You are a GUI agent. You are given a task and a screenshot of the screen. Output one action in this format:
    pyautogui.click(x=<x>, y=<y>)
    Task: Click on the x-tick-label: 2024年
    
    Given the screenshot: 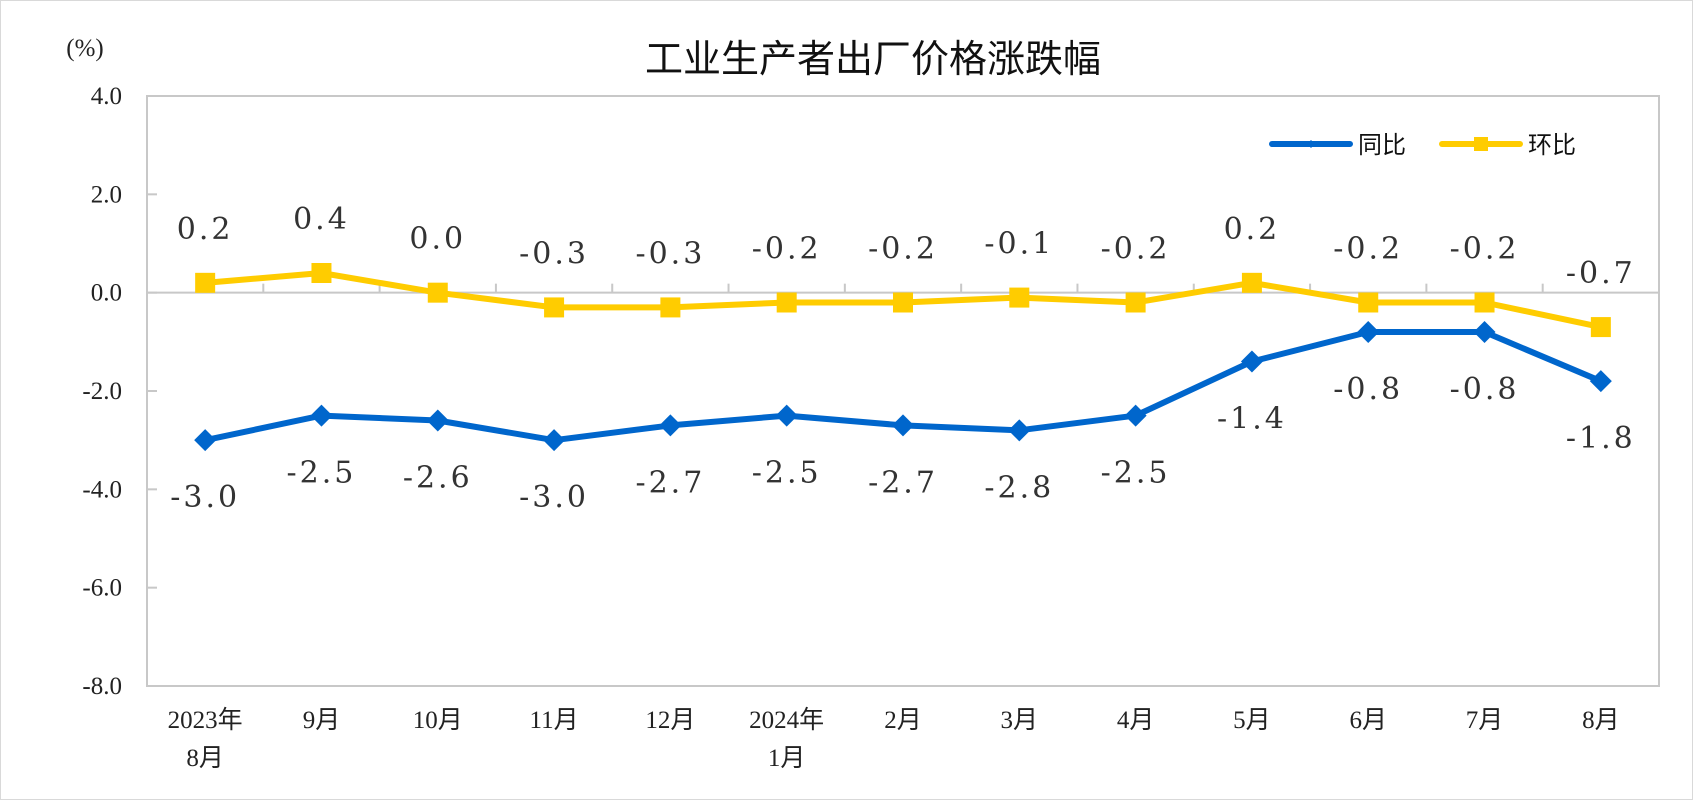 What is the action you would take?
    pyautogui.click(x=786, y=720)
    